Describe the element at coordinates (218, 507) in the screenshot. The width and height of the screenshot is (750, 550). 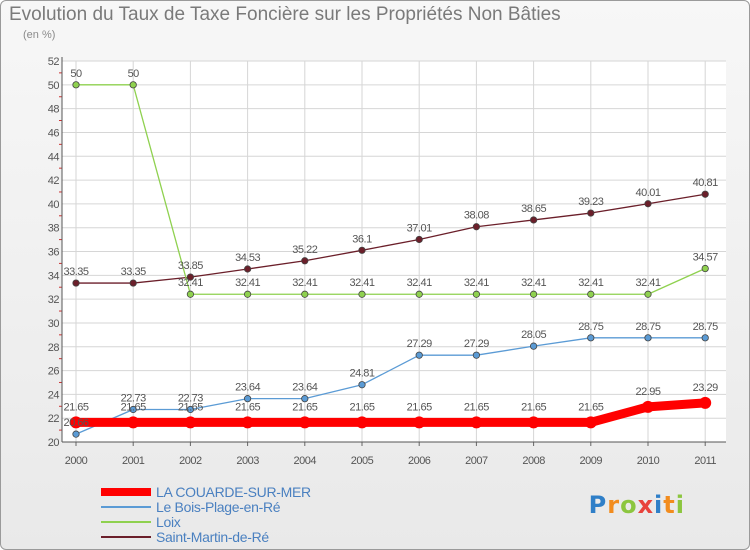
I see `legend-label: Le Bois-Plage-en-Ré` at that location.